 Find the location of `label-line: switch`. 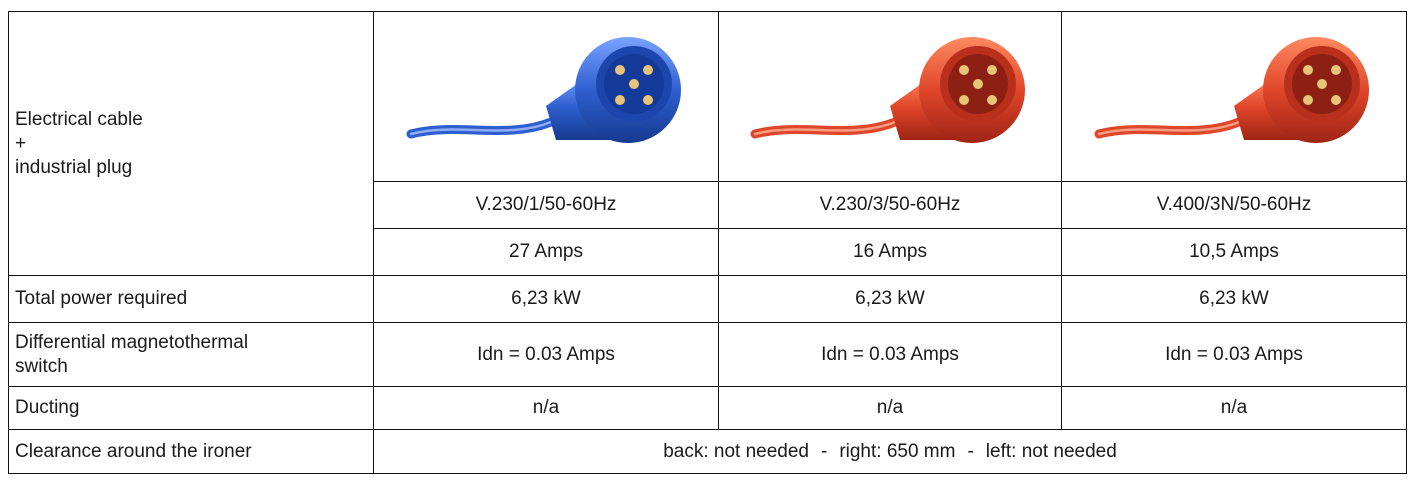

label-line: switch is located at coordinates (41, 366).